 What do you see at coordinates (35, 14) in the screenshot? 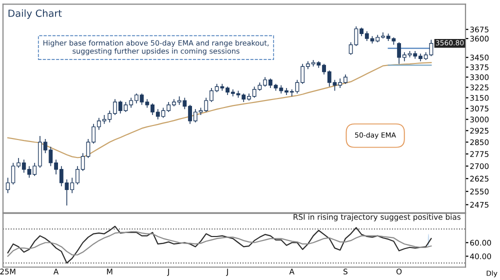
I see `text: Daily Chart` at bounding box center [35, 14].